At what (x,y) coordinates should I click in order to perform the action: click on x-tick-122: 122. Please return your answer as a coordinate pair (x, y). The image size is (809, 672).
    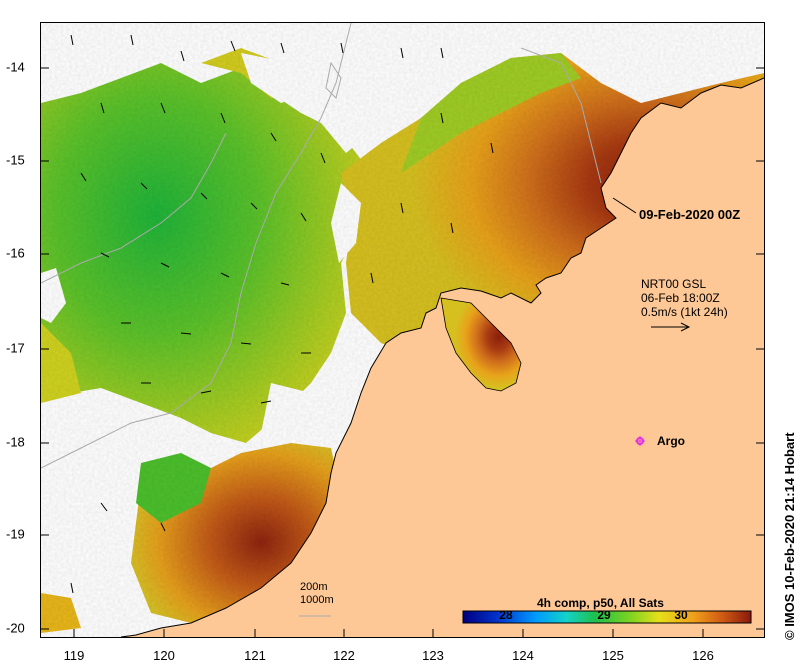
    Looking at the image, I should click on (344, 655).